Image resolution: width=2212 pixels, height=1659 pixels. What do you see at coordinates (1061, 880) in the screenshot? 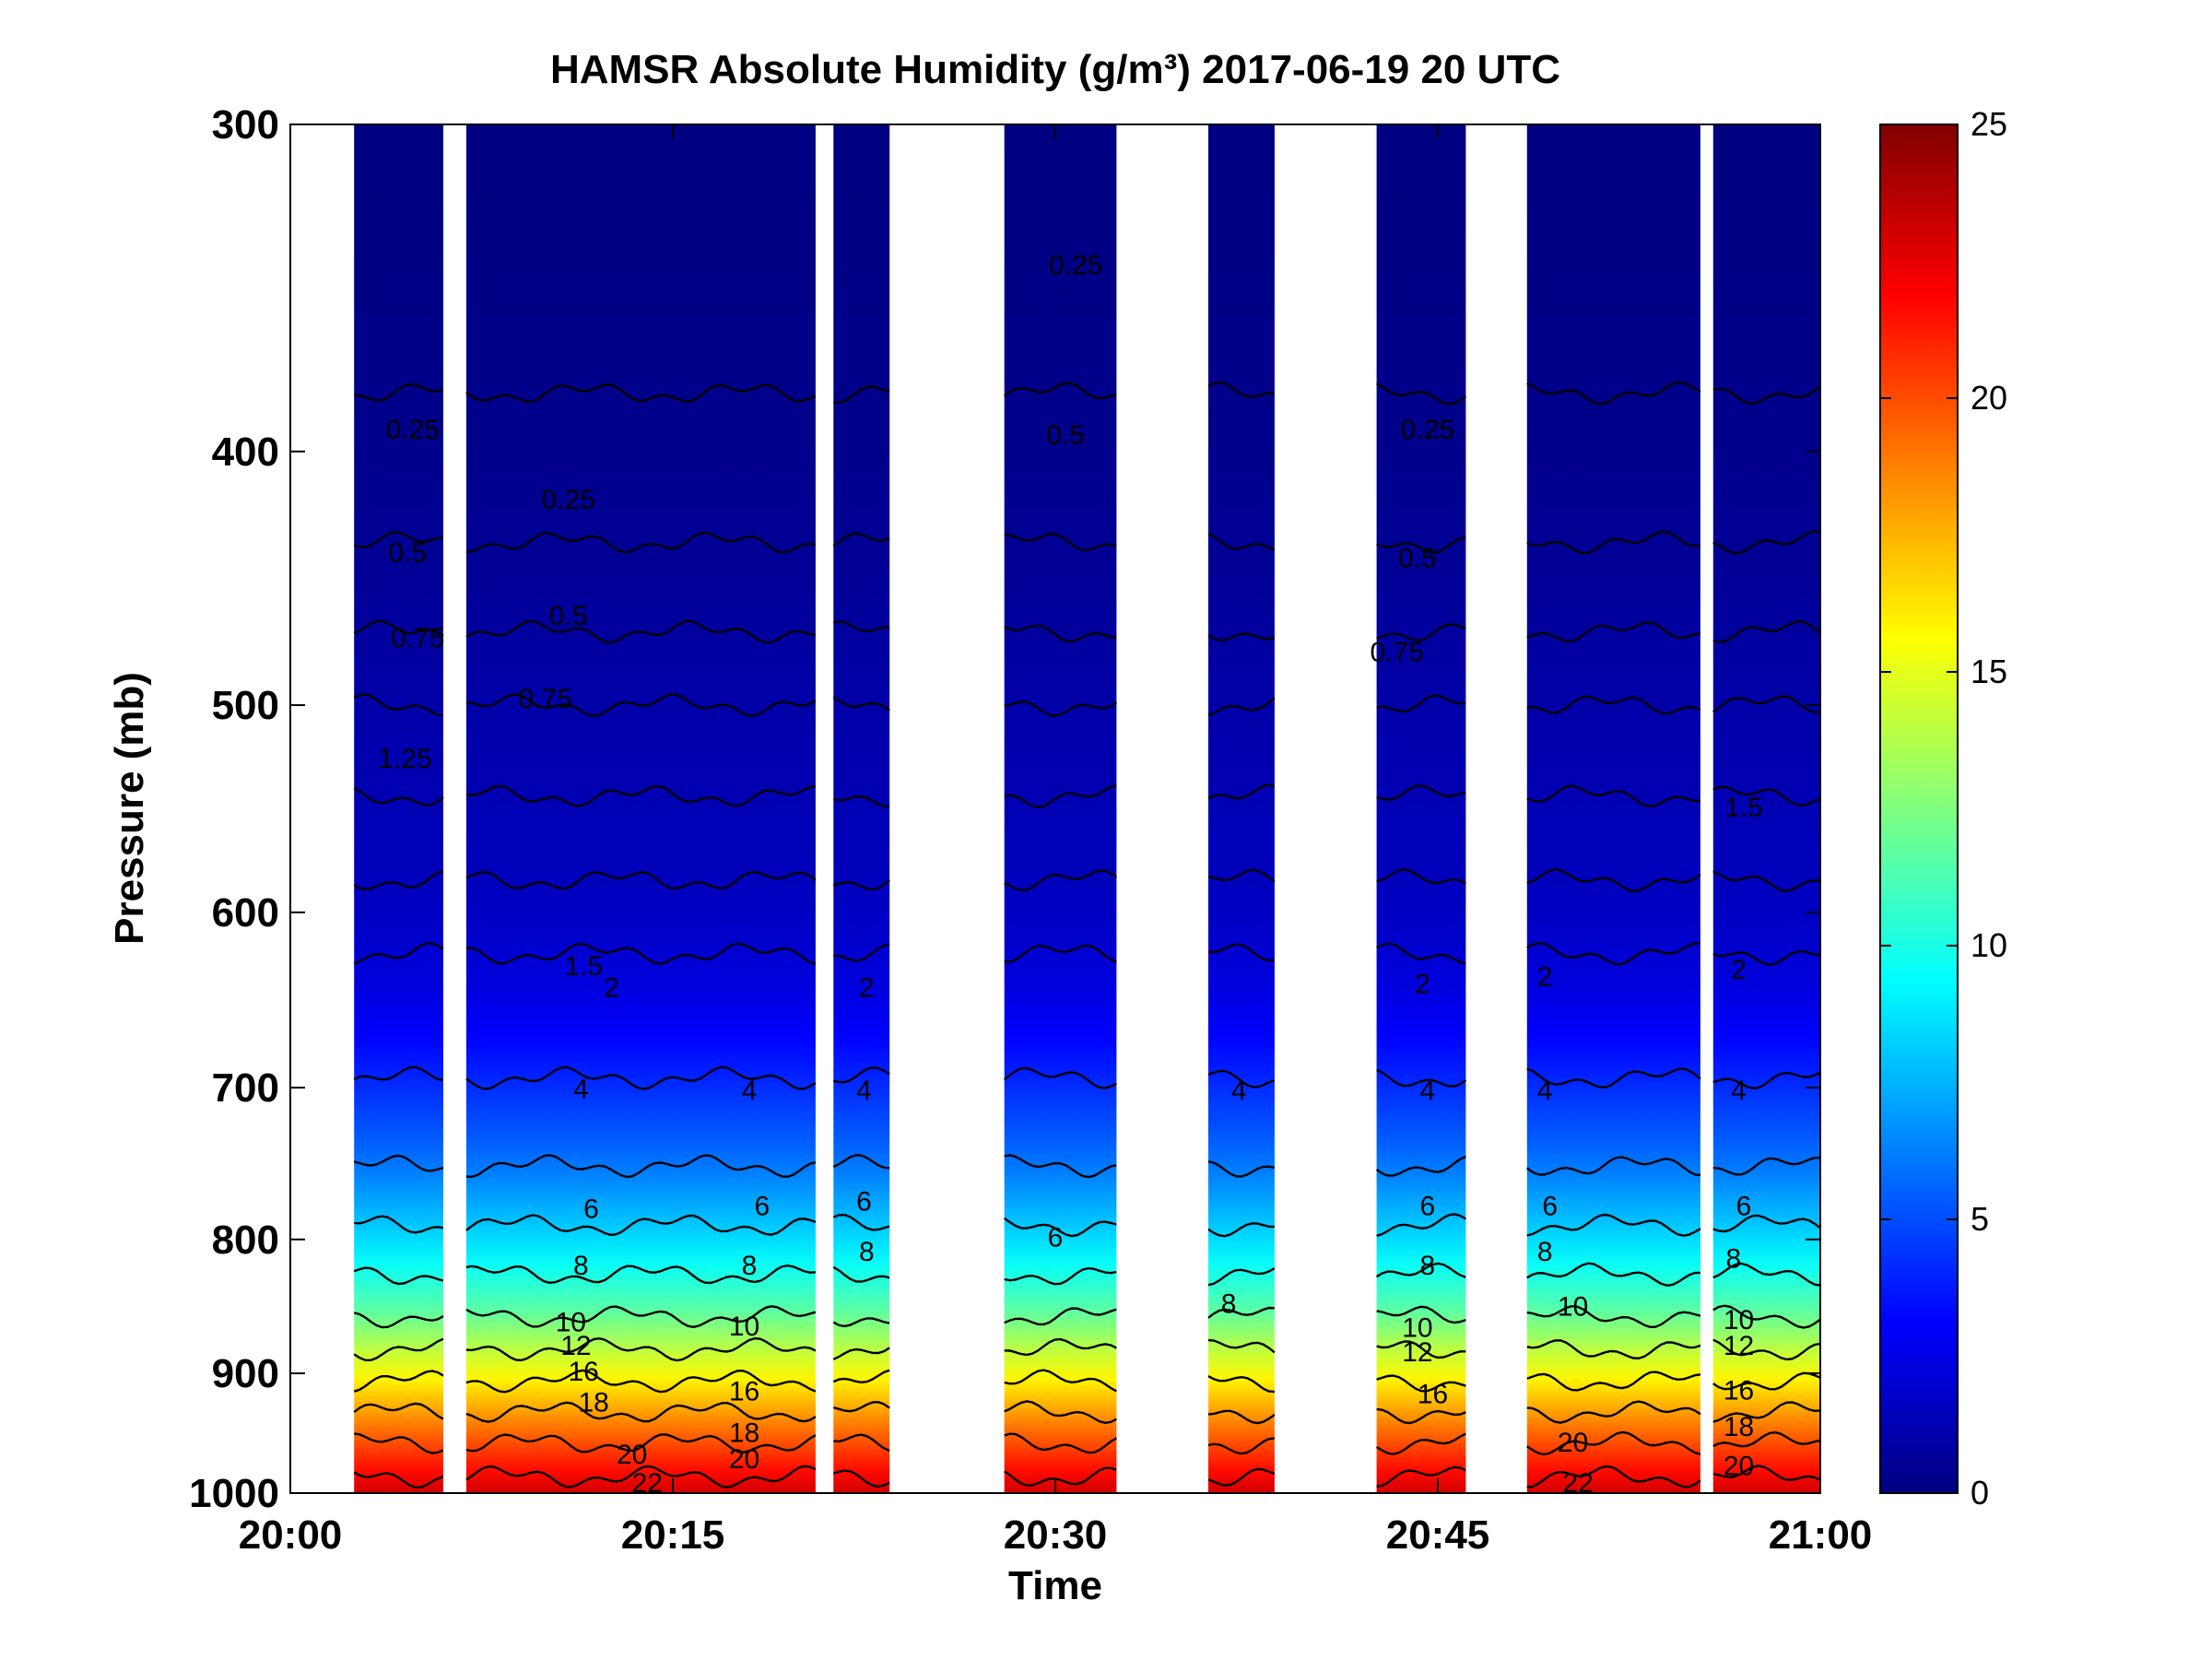
I see `contour-line-1.5-seg-3` at bounding box center [1061, 880].